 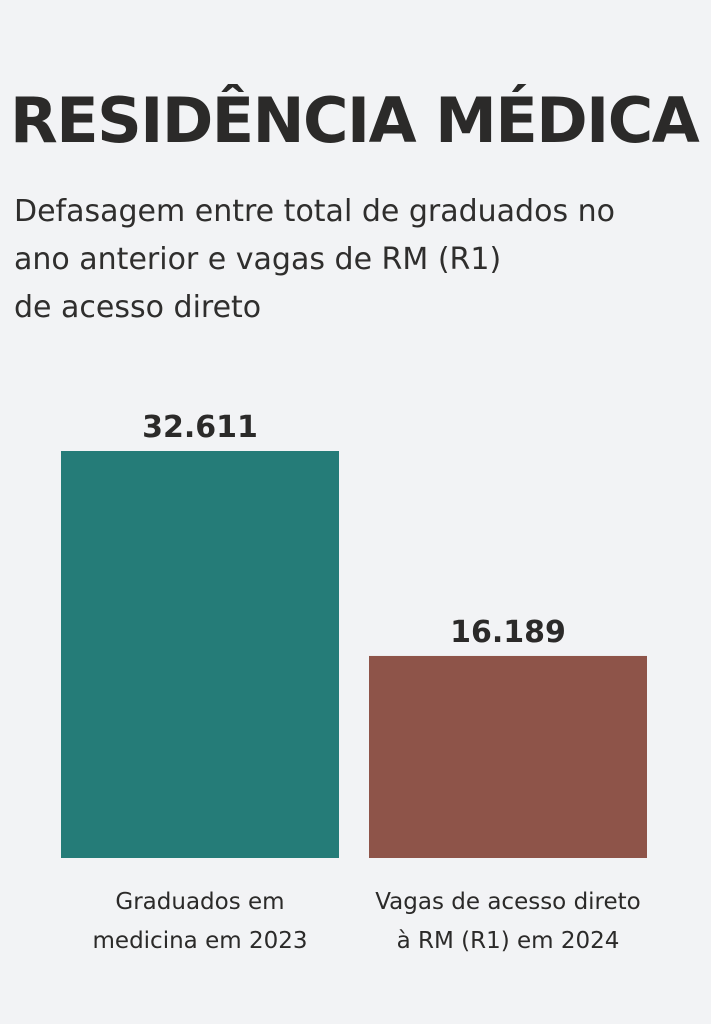 What do you see at coordinates (355, 120) in the screenshot?
I see `page-title: RESIDÊNCIA MÉDICA` at bounding box center [355, 120].